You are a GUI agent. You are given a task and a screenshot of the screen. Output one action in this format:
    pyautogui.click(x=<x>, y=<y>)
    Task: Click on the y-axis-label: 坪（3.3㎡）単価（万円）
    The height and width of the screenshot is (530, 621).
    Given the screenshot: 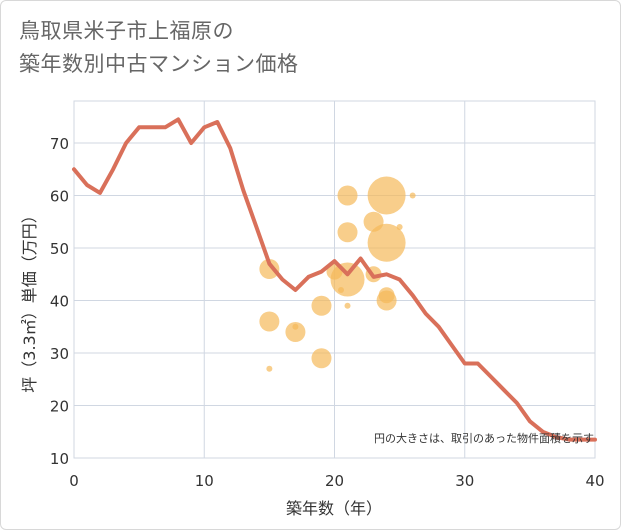 What is the action you would take?
    pyautogui.click(x=29, y=299)
    